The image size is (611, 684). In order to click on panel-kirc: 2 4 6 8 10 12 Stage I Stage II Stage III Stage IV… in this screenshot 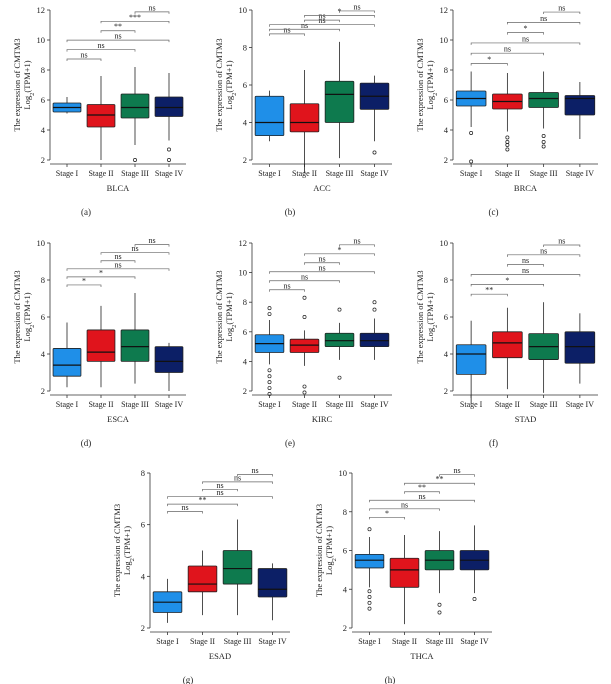, I will do `click(303, 342)`.